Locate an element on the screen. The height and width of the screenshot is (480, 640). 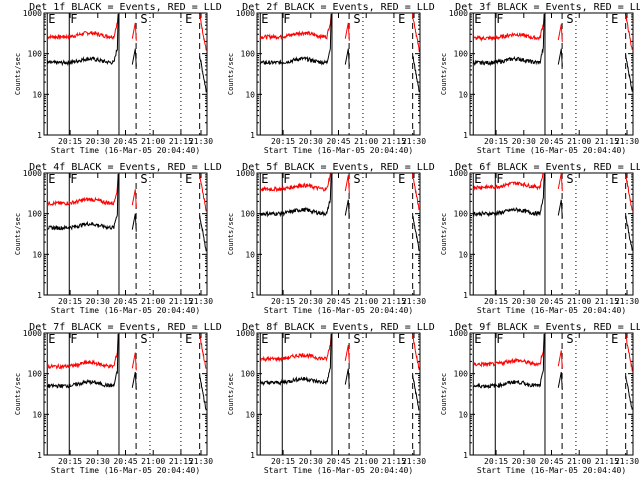
plot-title: Det 7f BLACK = Events, RED = LLD is located at coordinates (125, 327).